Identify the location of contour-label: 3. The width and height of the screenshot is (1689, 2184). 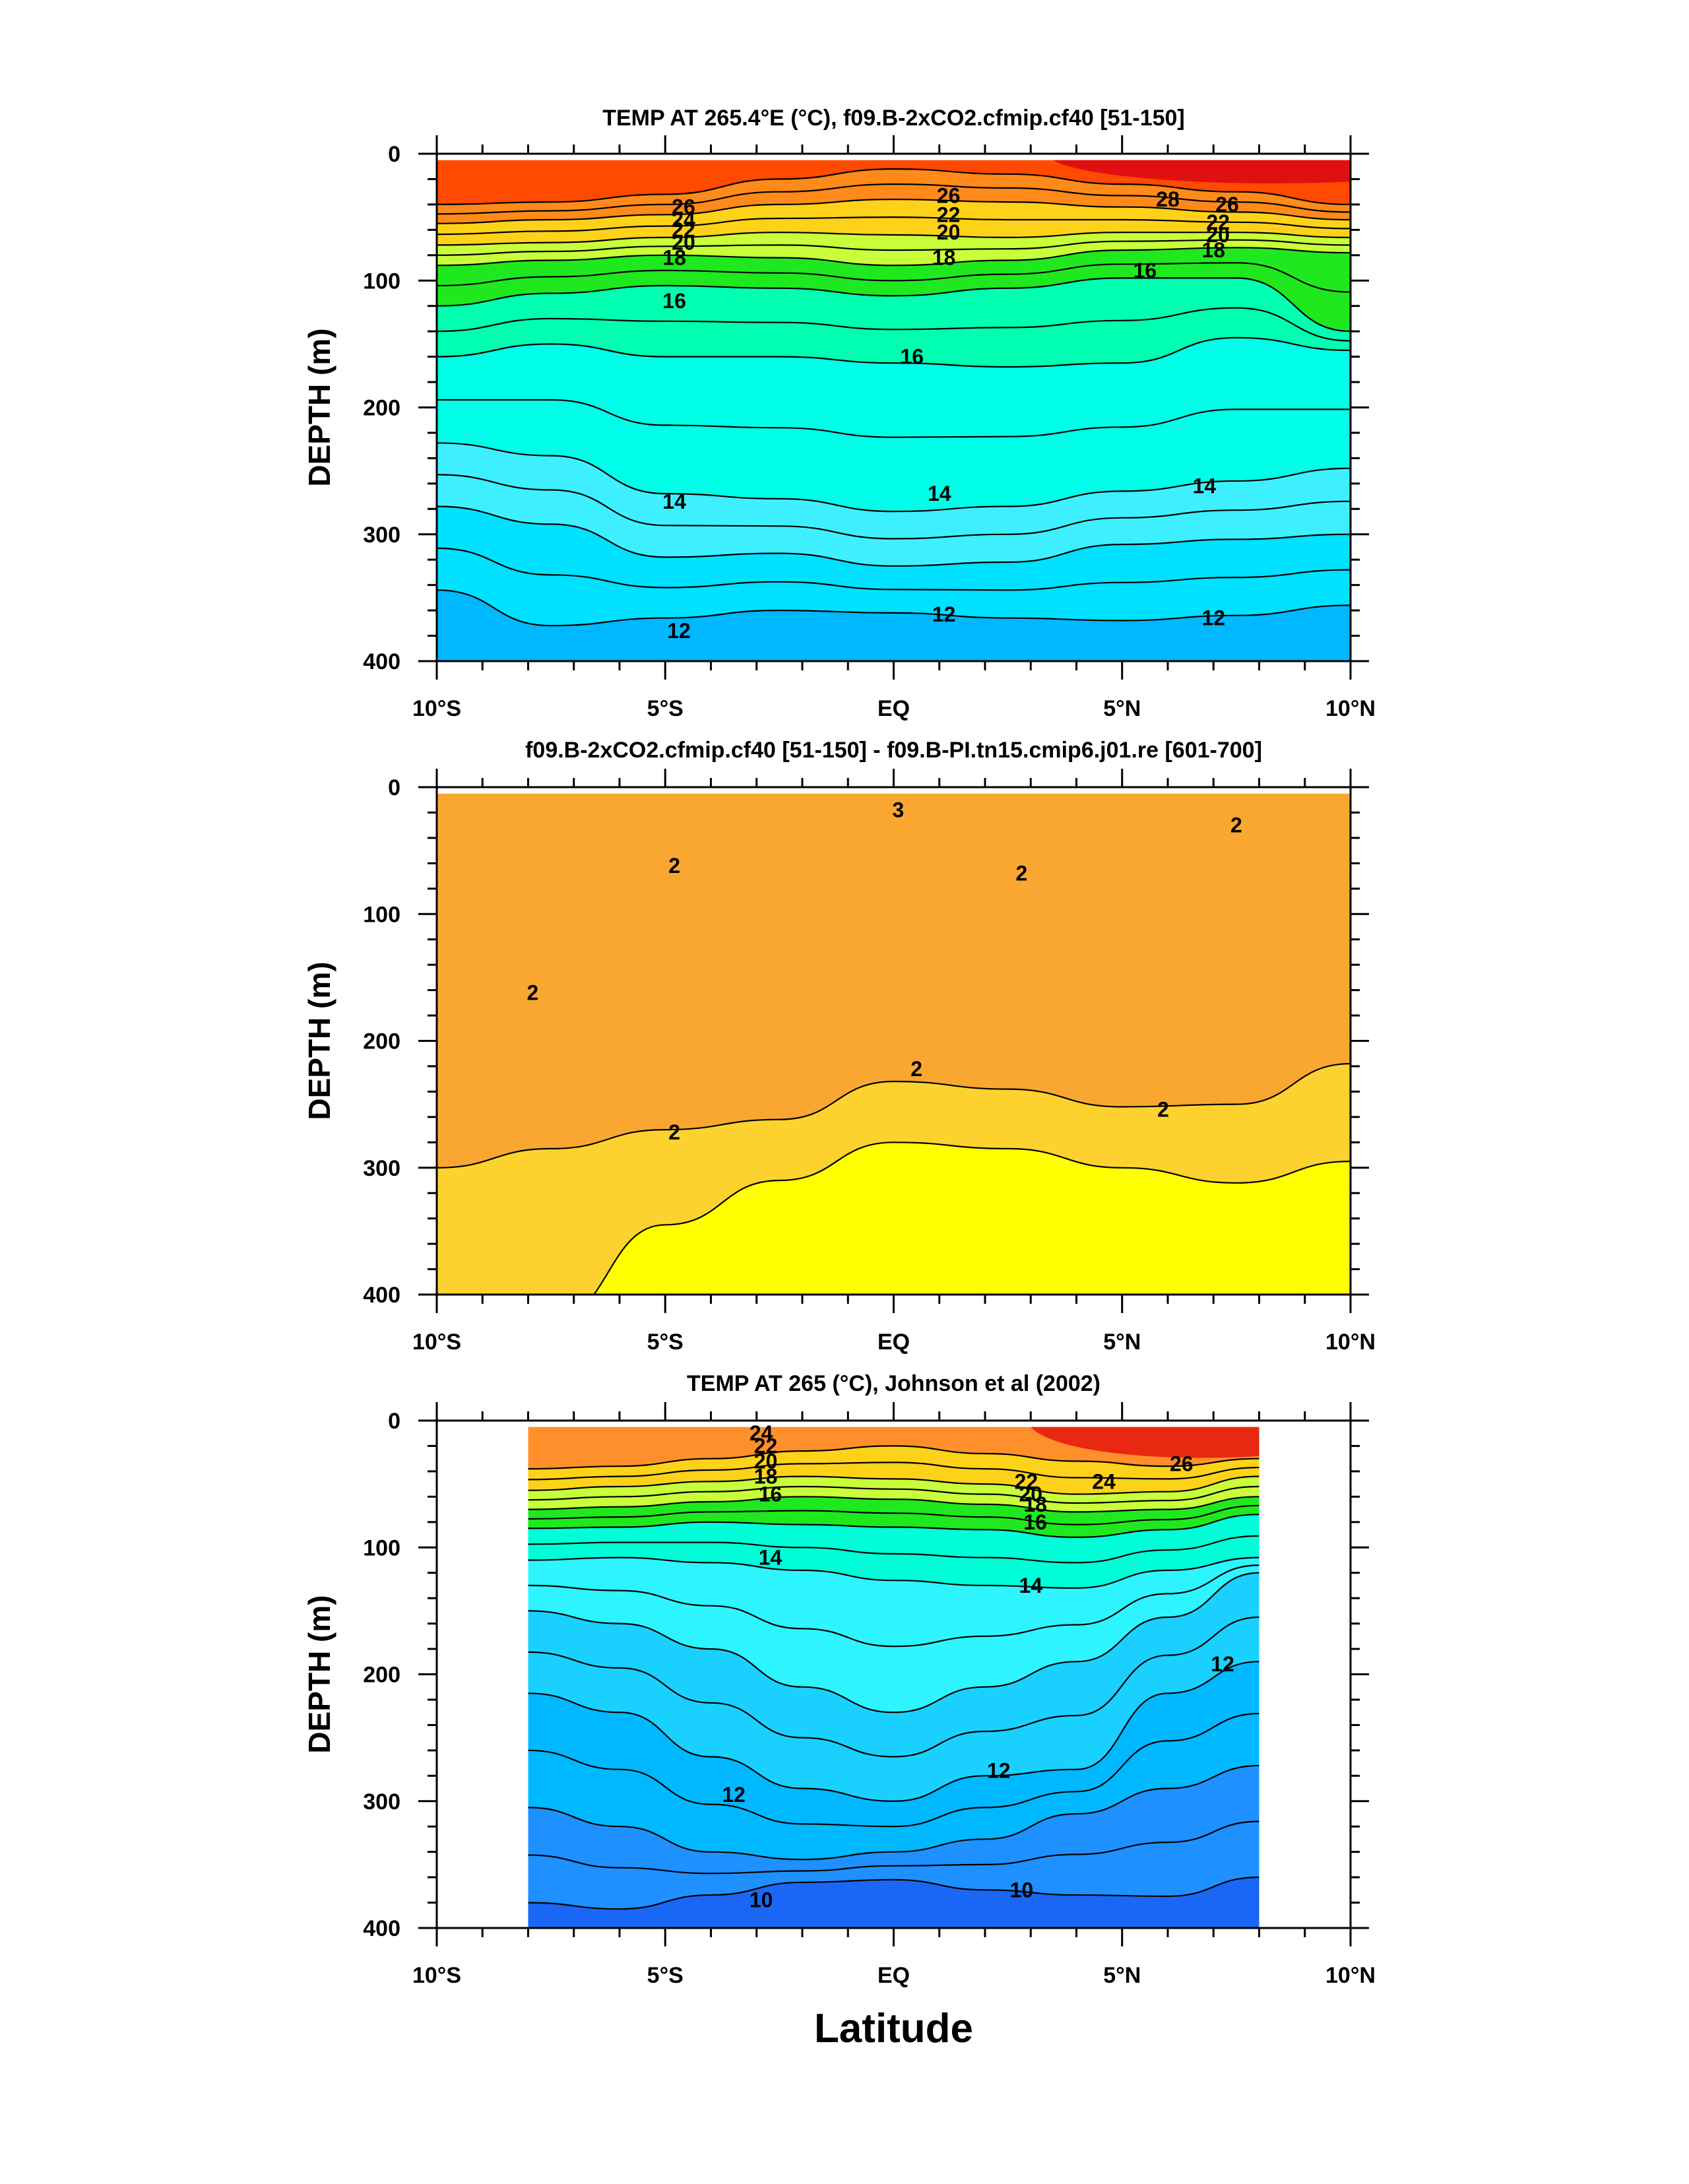
(899, 810).